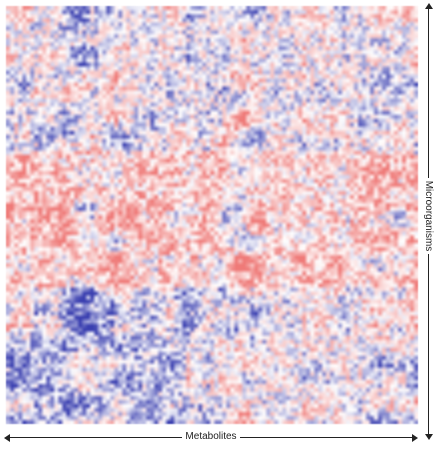  I want to click on y-axis-bottom-arrow-icon, so click(429, 437).